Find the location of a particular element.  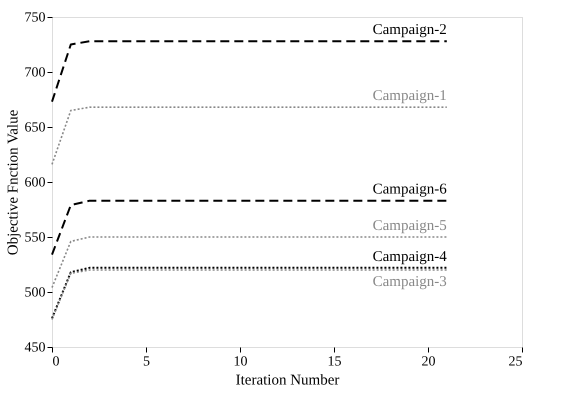

y-tick-label: 650 is located at coordinates (35, 128).